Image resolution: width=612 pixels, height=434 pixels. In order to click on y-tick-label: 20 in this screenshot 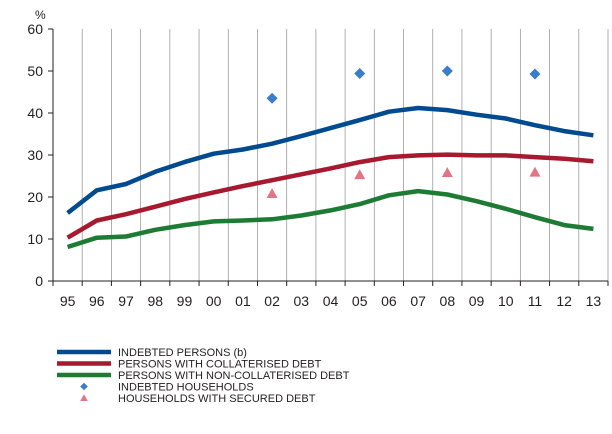, I will do `click(35, 197)`.